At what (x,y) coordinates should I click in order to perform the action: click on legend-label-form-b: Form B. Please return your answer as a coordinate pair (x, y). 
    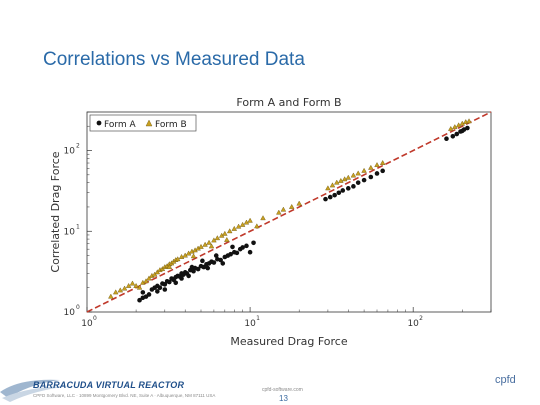
    Looking at the image, I should click on (171, 125).